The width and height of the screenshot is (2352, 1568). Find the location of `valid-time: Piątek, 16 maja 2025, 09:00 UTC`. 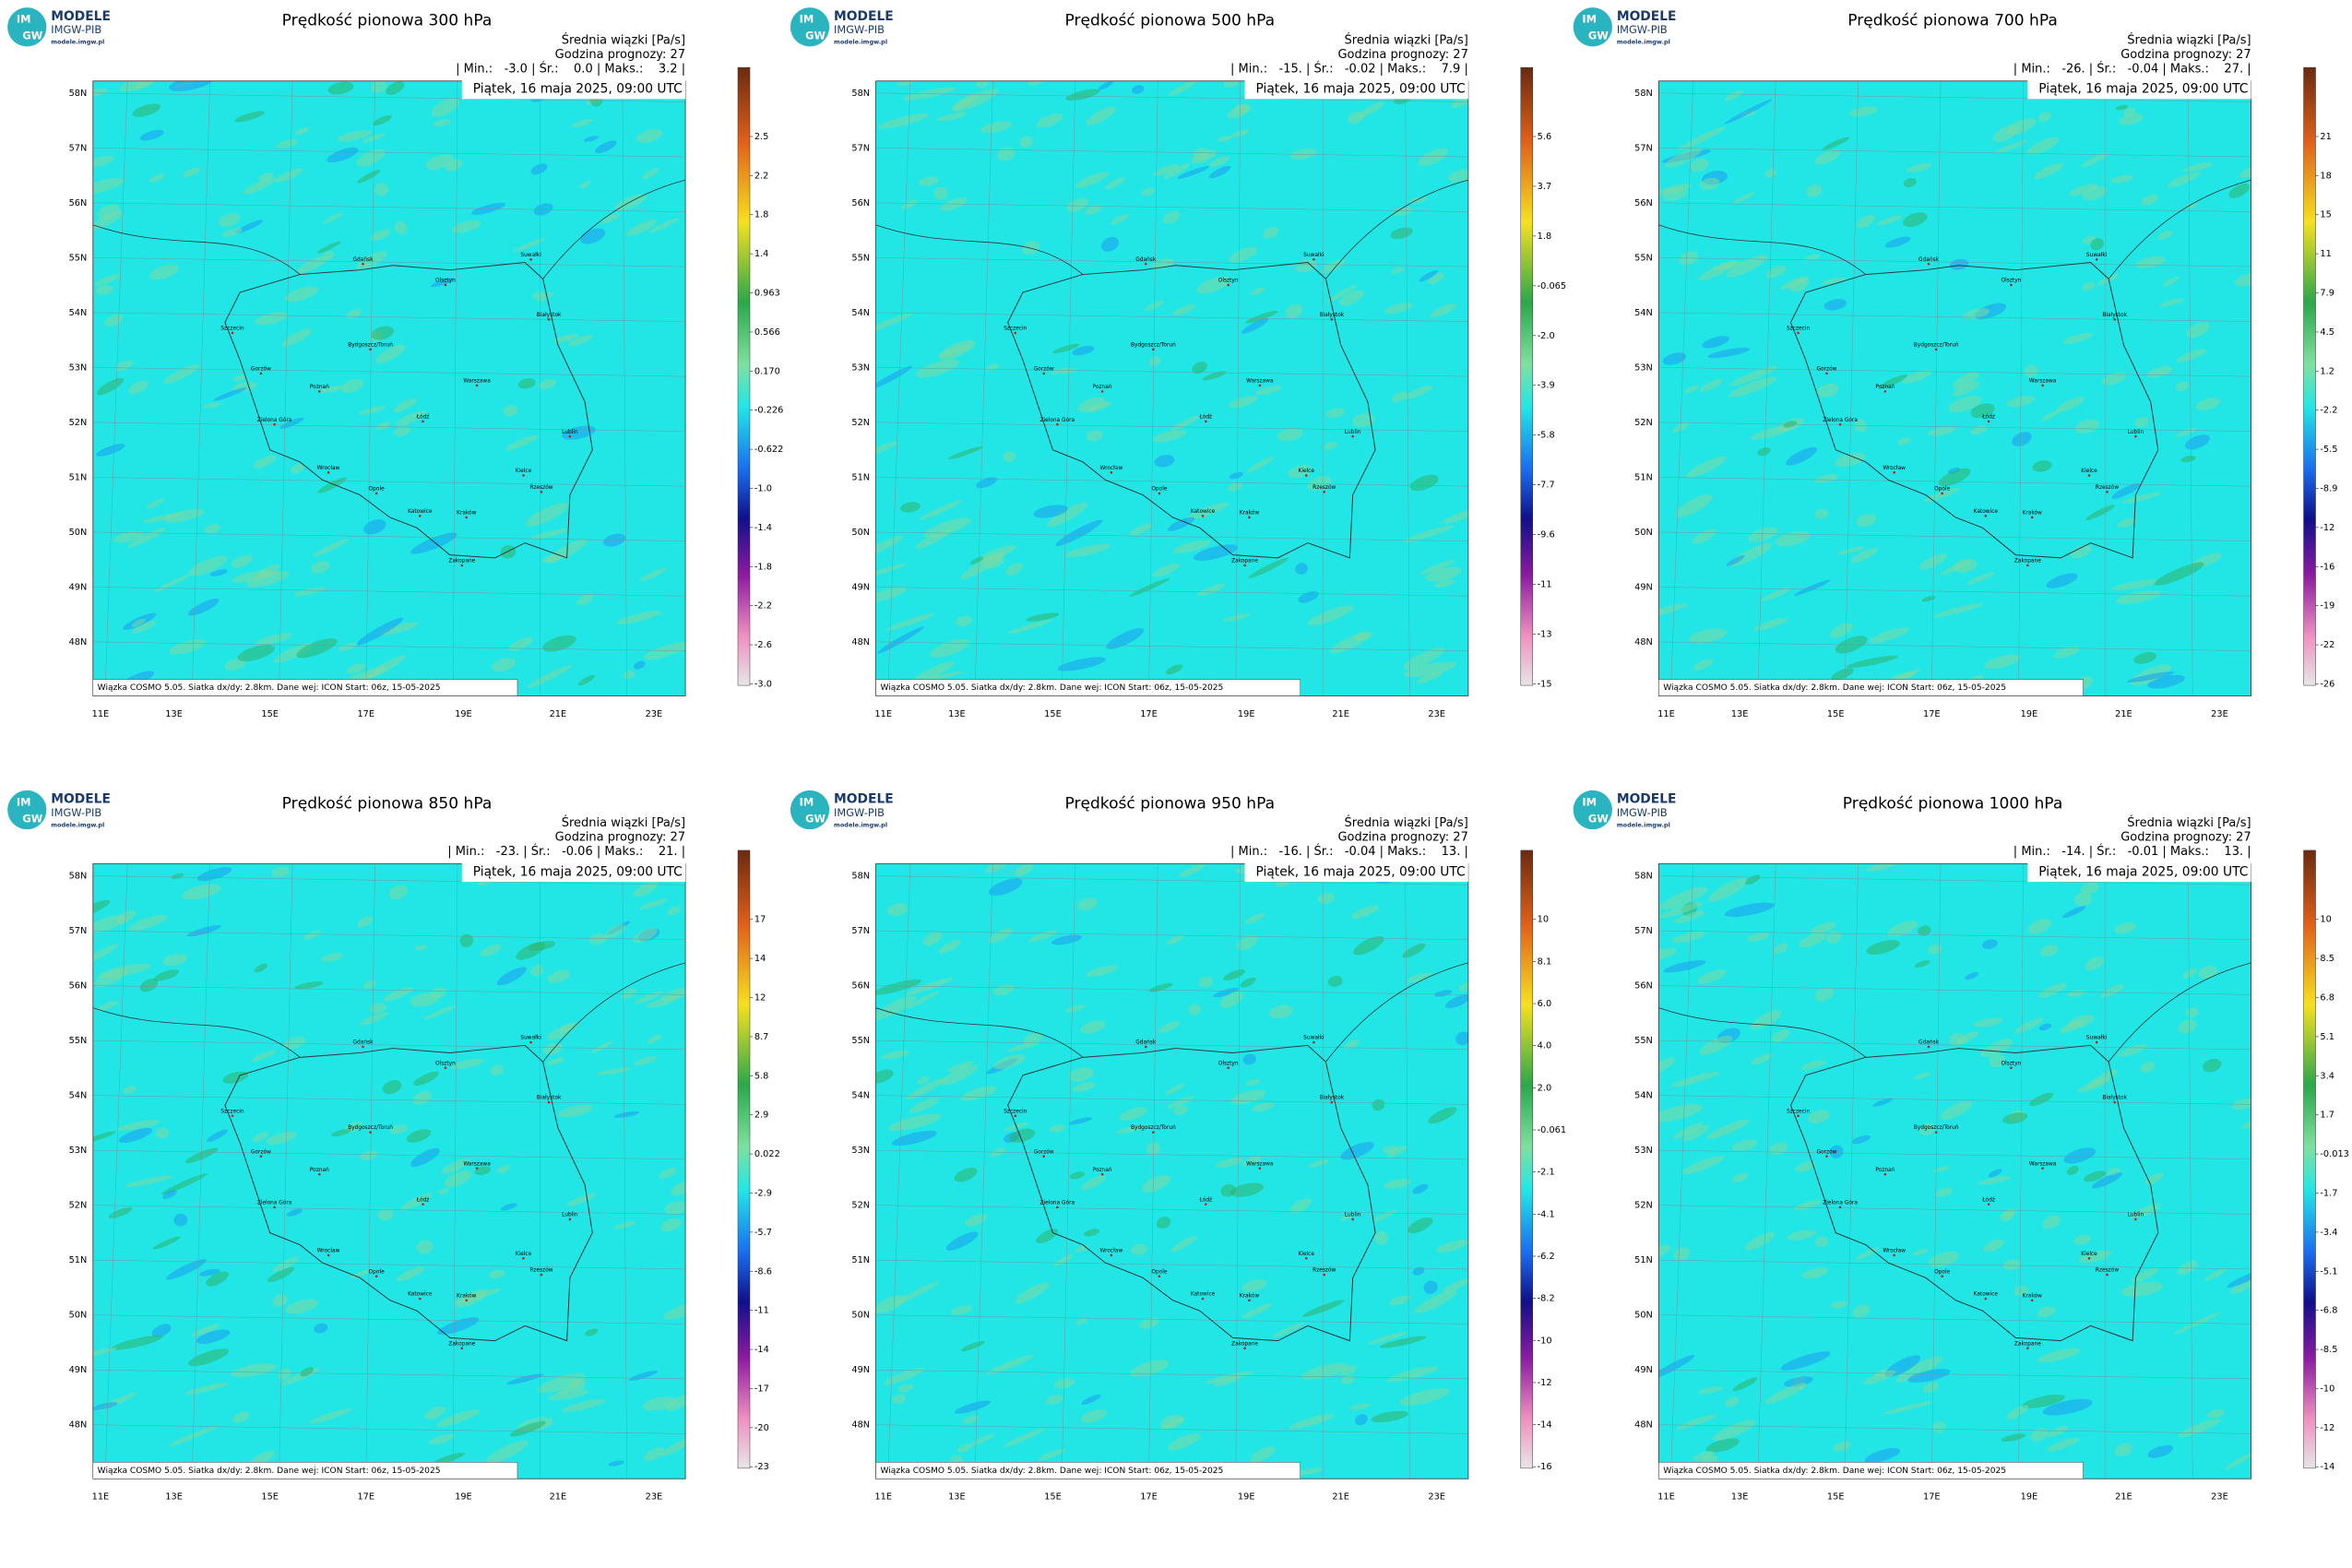

valid-time: Piątek, 16 maja 2025, 09:00 UTC is located at coordinates (578, 89).